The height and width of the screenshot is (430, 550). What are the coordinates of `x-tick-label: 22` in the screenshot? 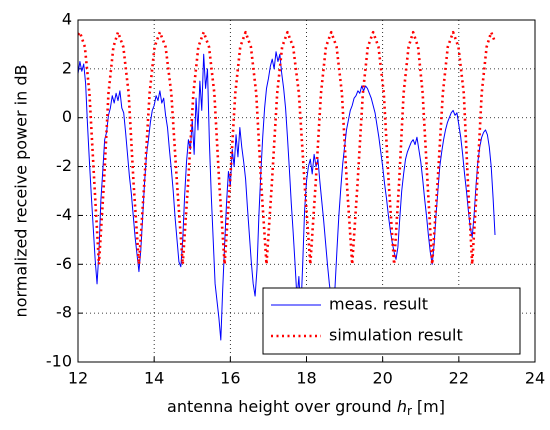 It's located at (459, 378).